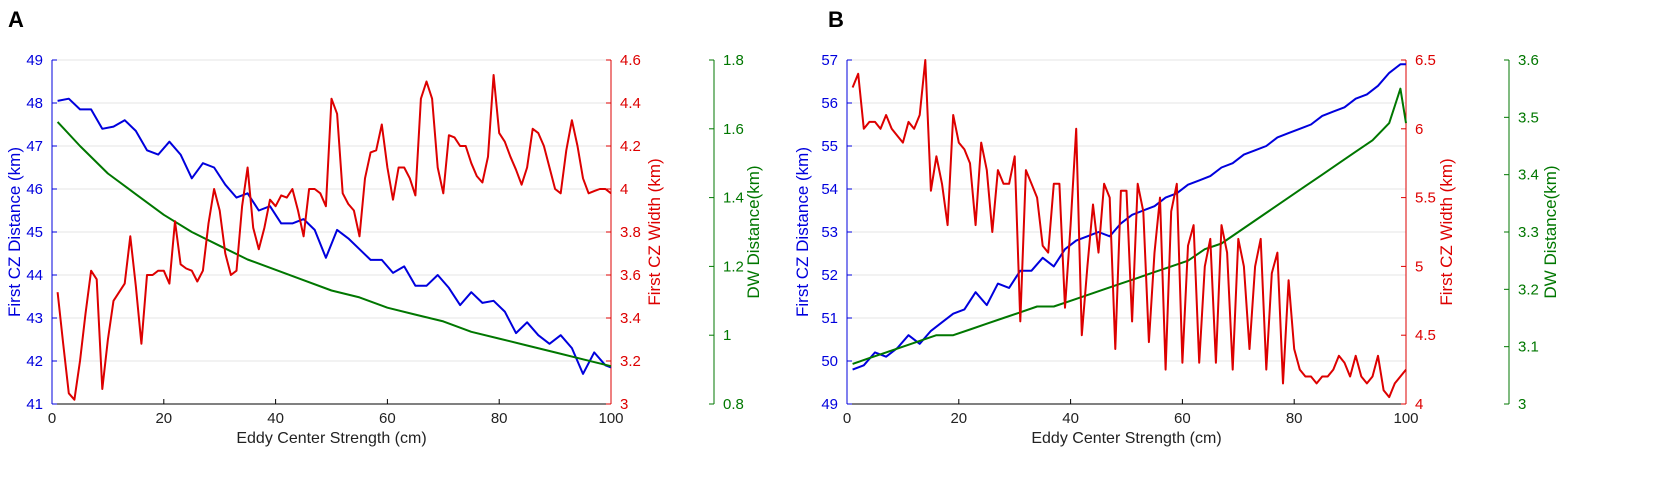  I want to click on y-tick-label: 41, so click(34, 404).